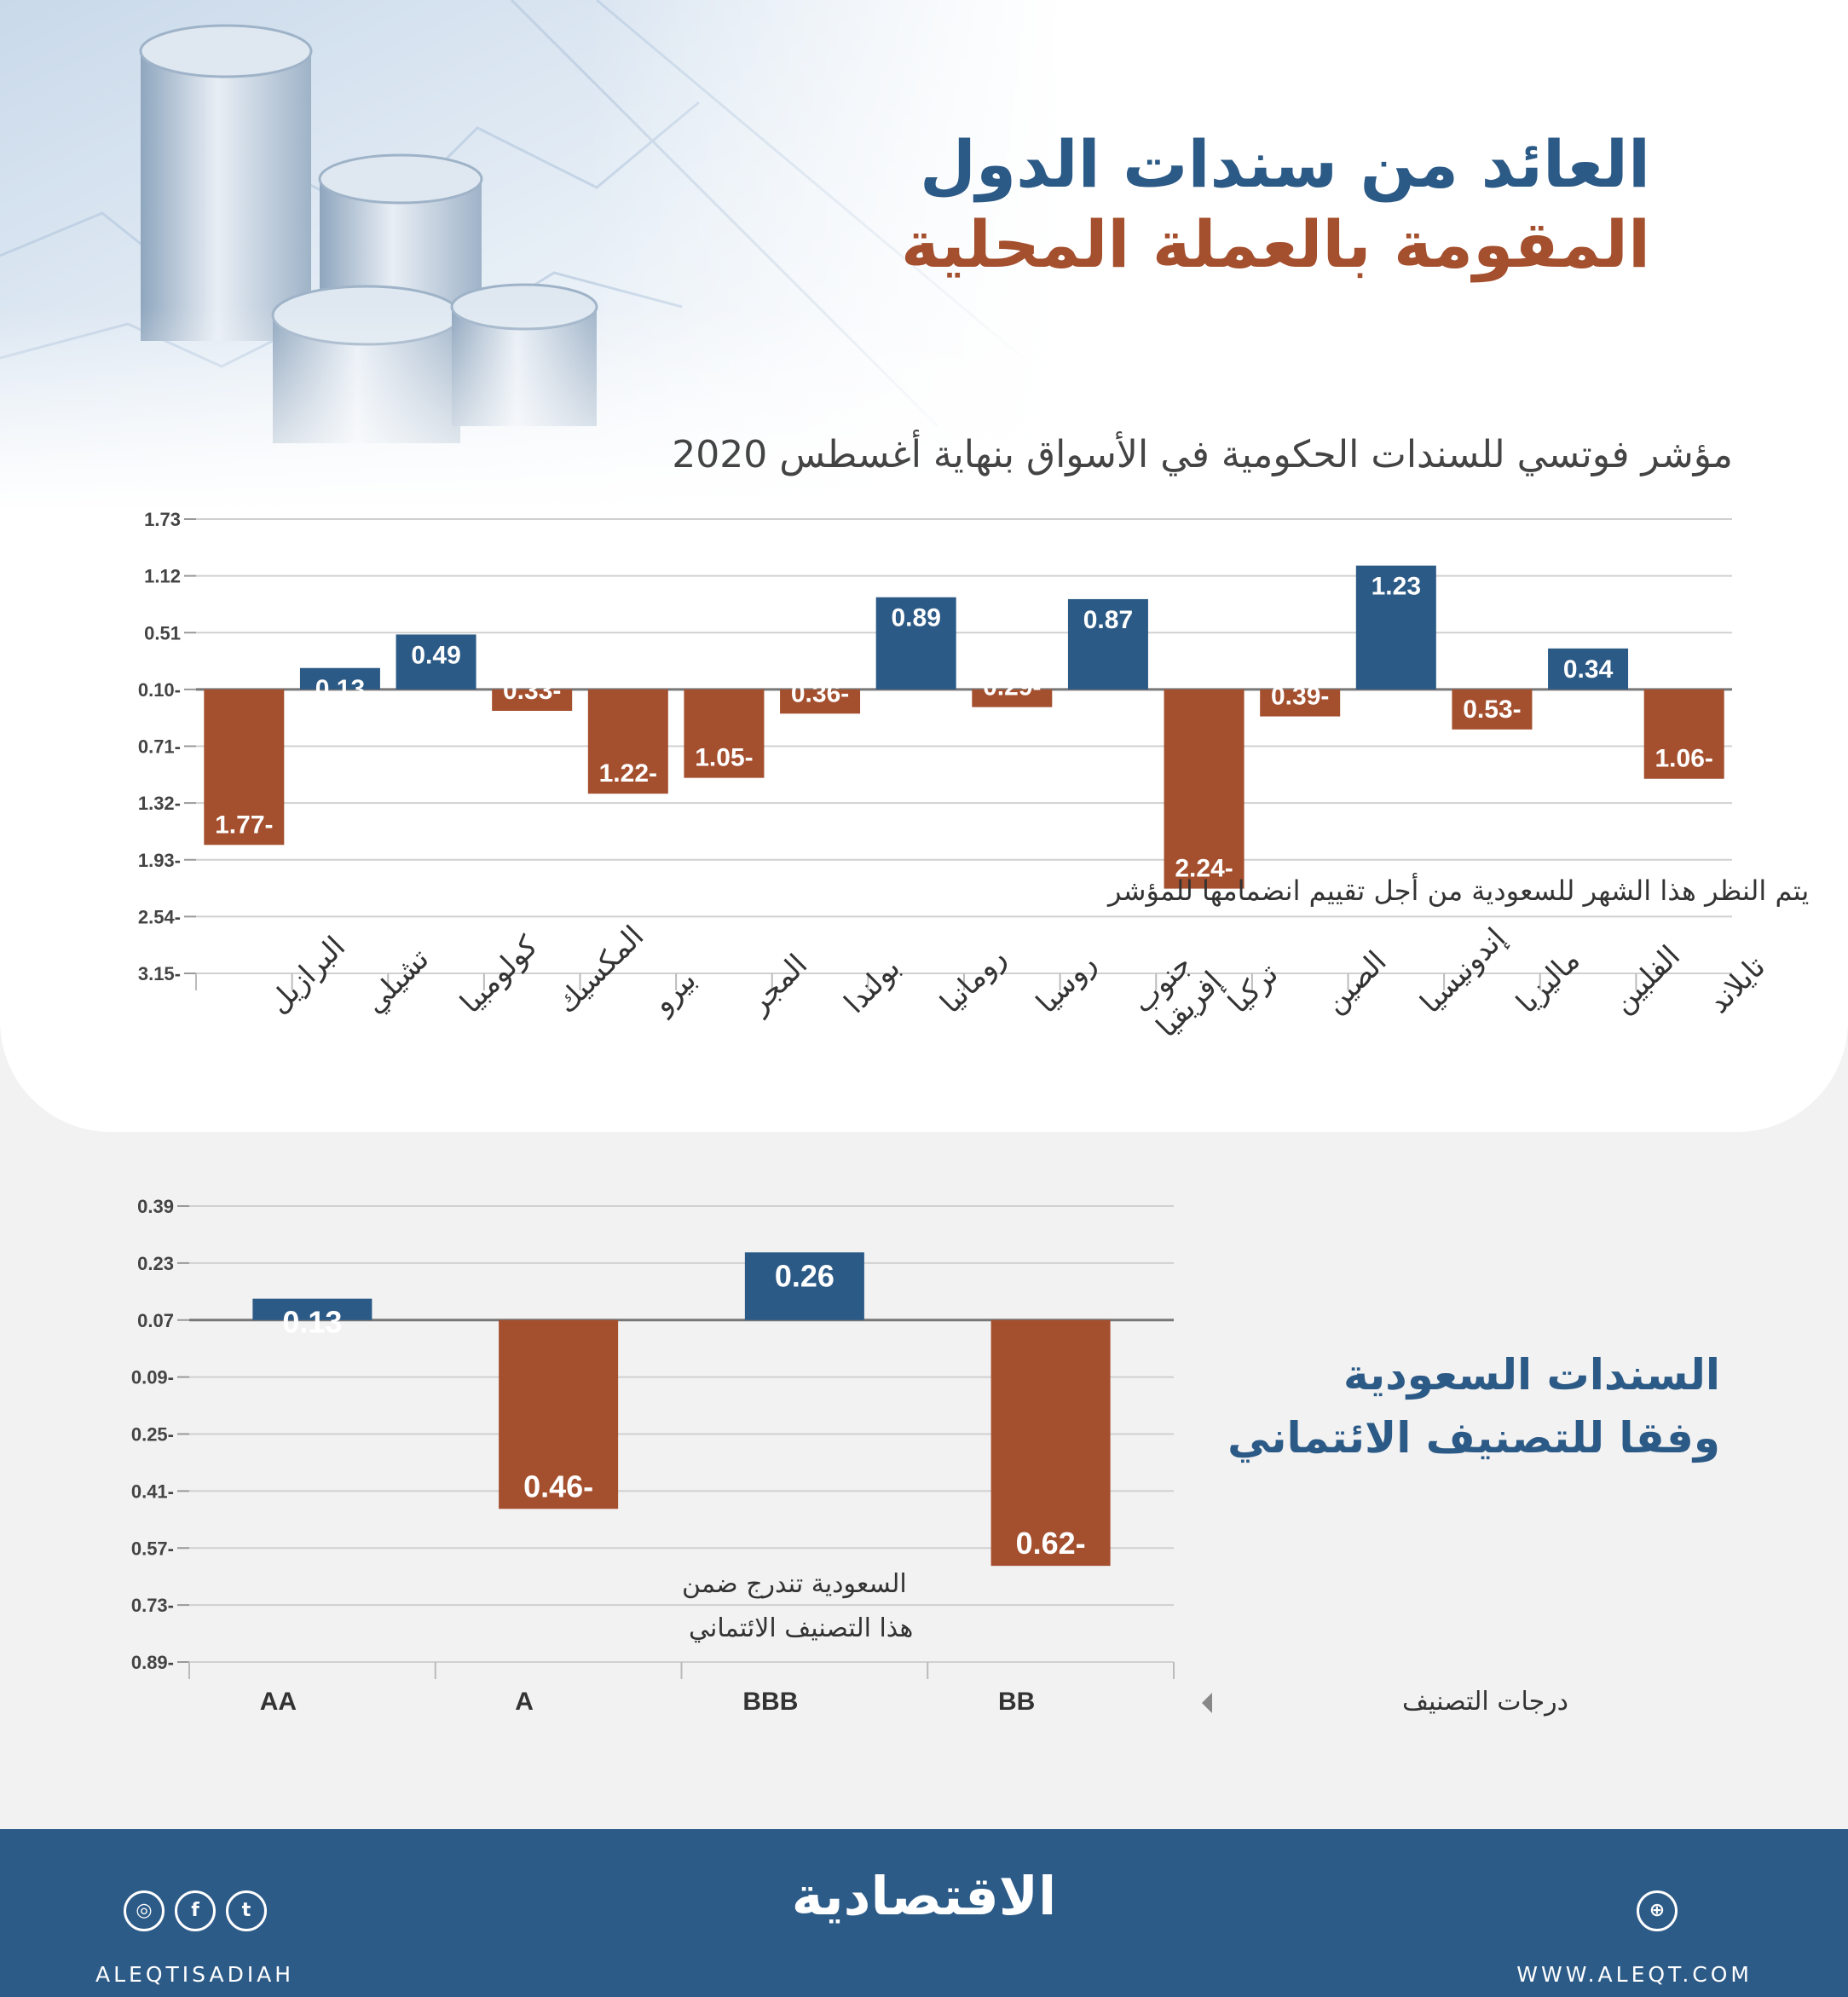 Image resolution: width=1848 pixels, height=1997 pixels. Describe the element at coordinates (724, 758) in the screenshot. I see `bar-value-label: 1.05-` at that location.